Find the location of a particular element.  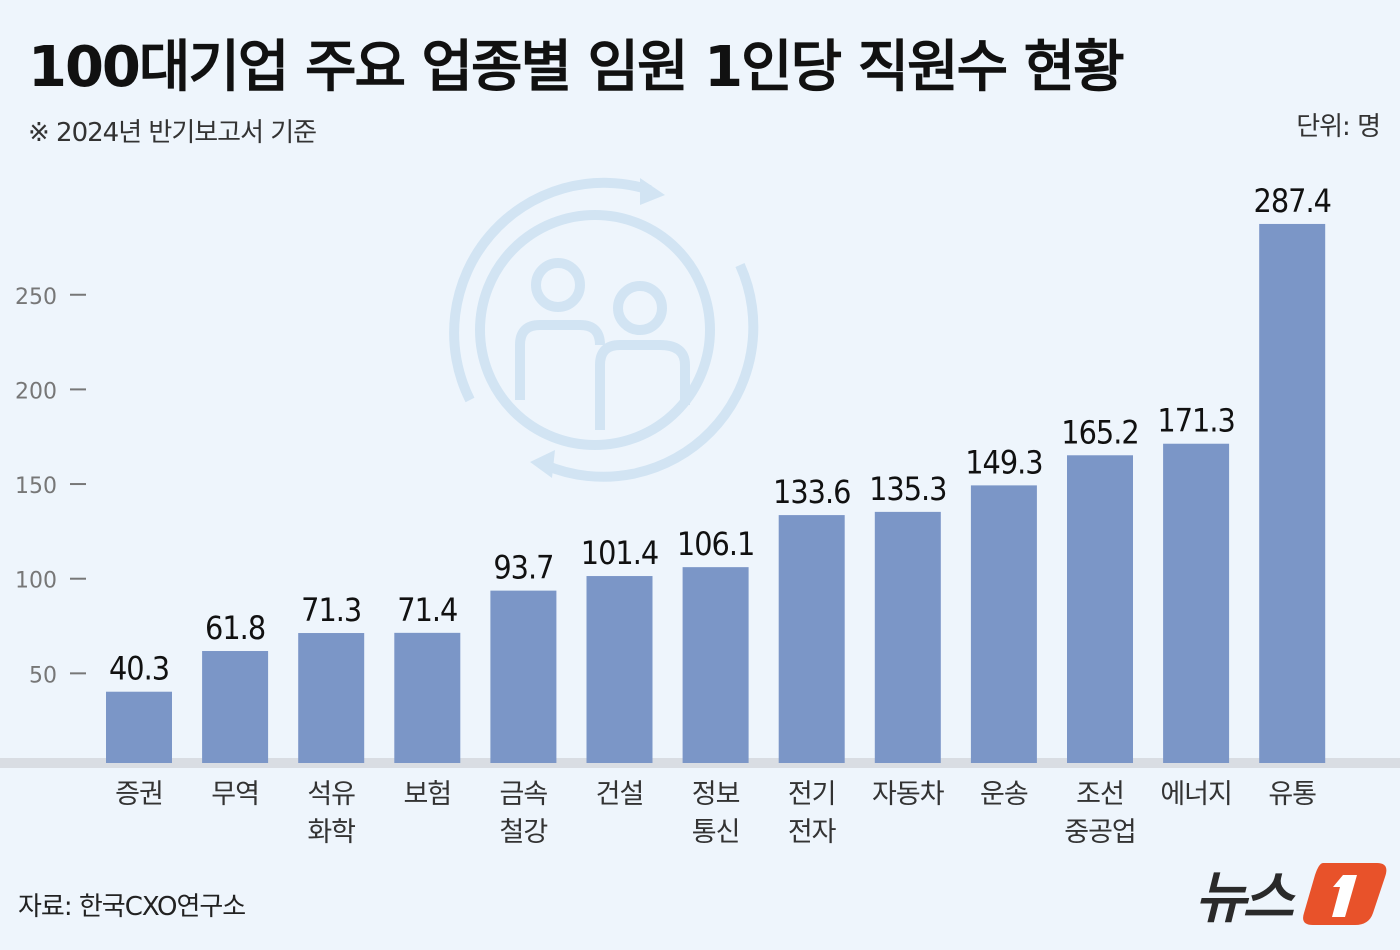

news1-logo-icon: 뉴스 is located at coordinates (1291, 897).